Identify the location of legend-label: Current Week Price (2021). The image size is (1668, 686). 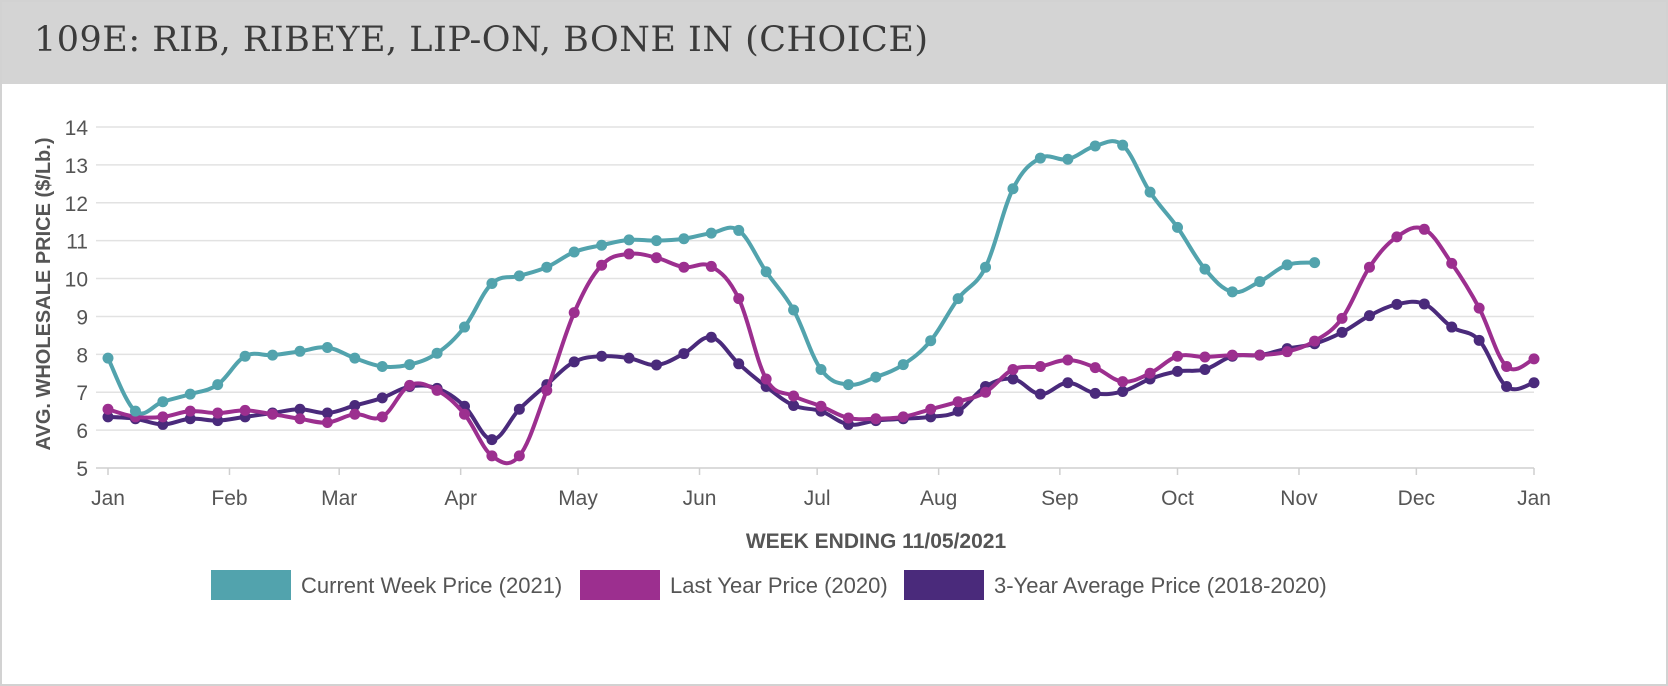
(431, 585).